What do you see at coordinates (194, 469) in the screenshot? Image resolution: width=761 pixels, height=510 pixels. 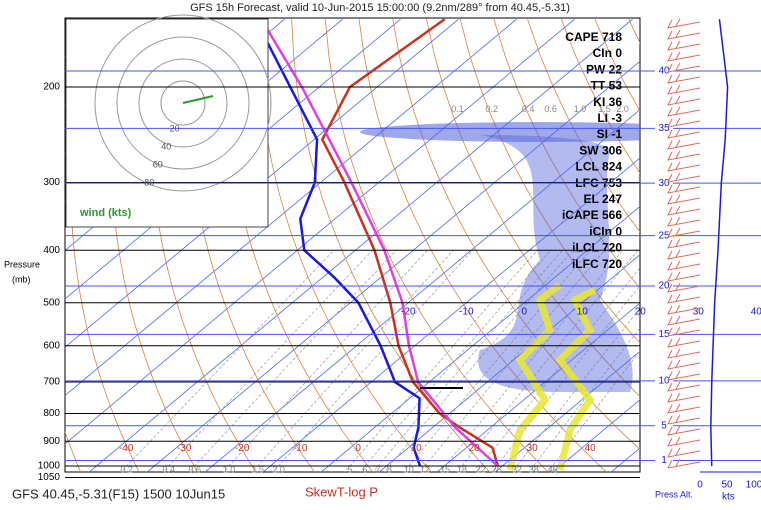 I see `mixing-ratio-label: 0.6` at bounding box center [194, 469].